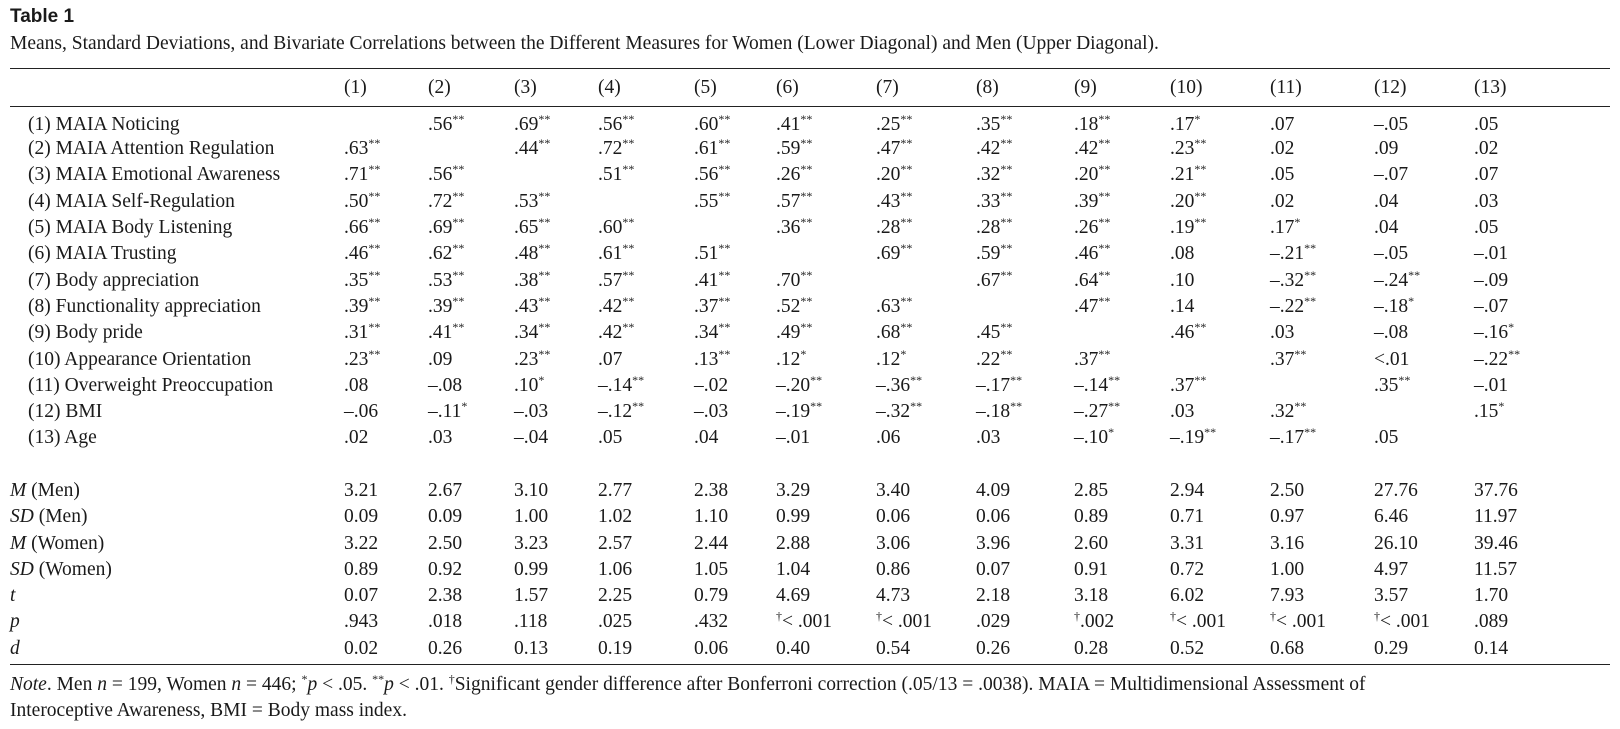  What do you see at coordinates (362, 174) in the screenshot?
I see `correlation-cell: .71**` at bounding box center [362, 174].